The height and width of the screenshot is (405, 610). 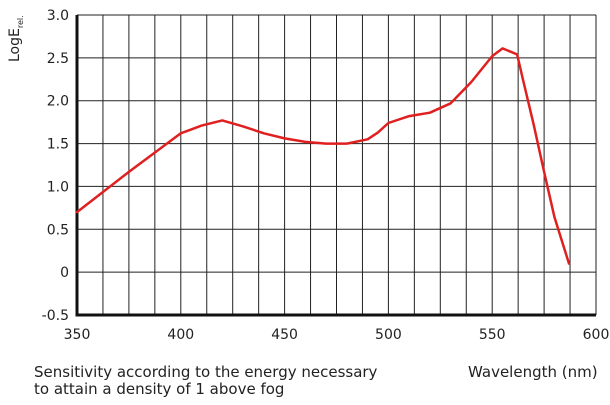 What do you see at coordinates (533, 372) in the screenshot?
I see `x-axis-label: Wavelength (nm)` at bounding box center [533, 372].